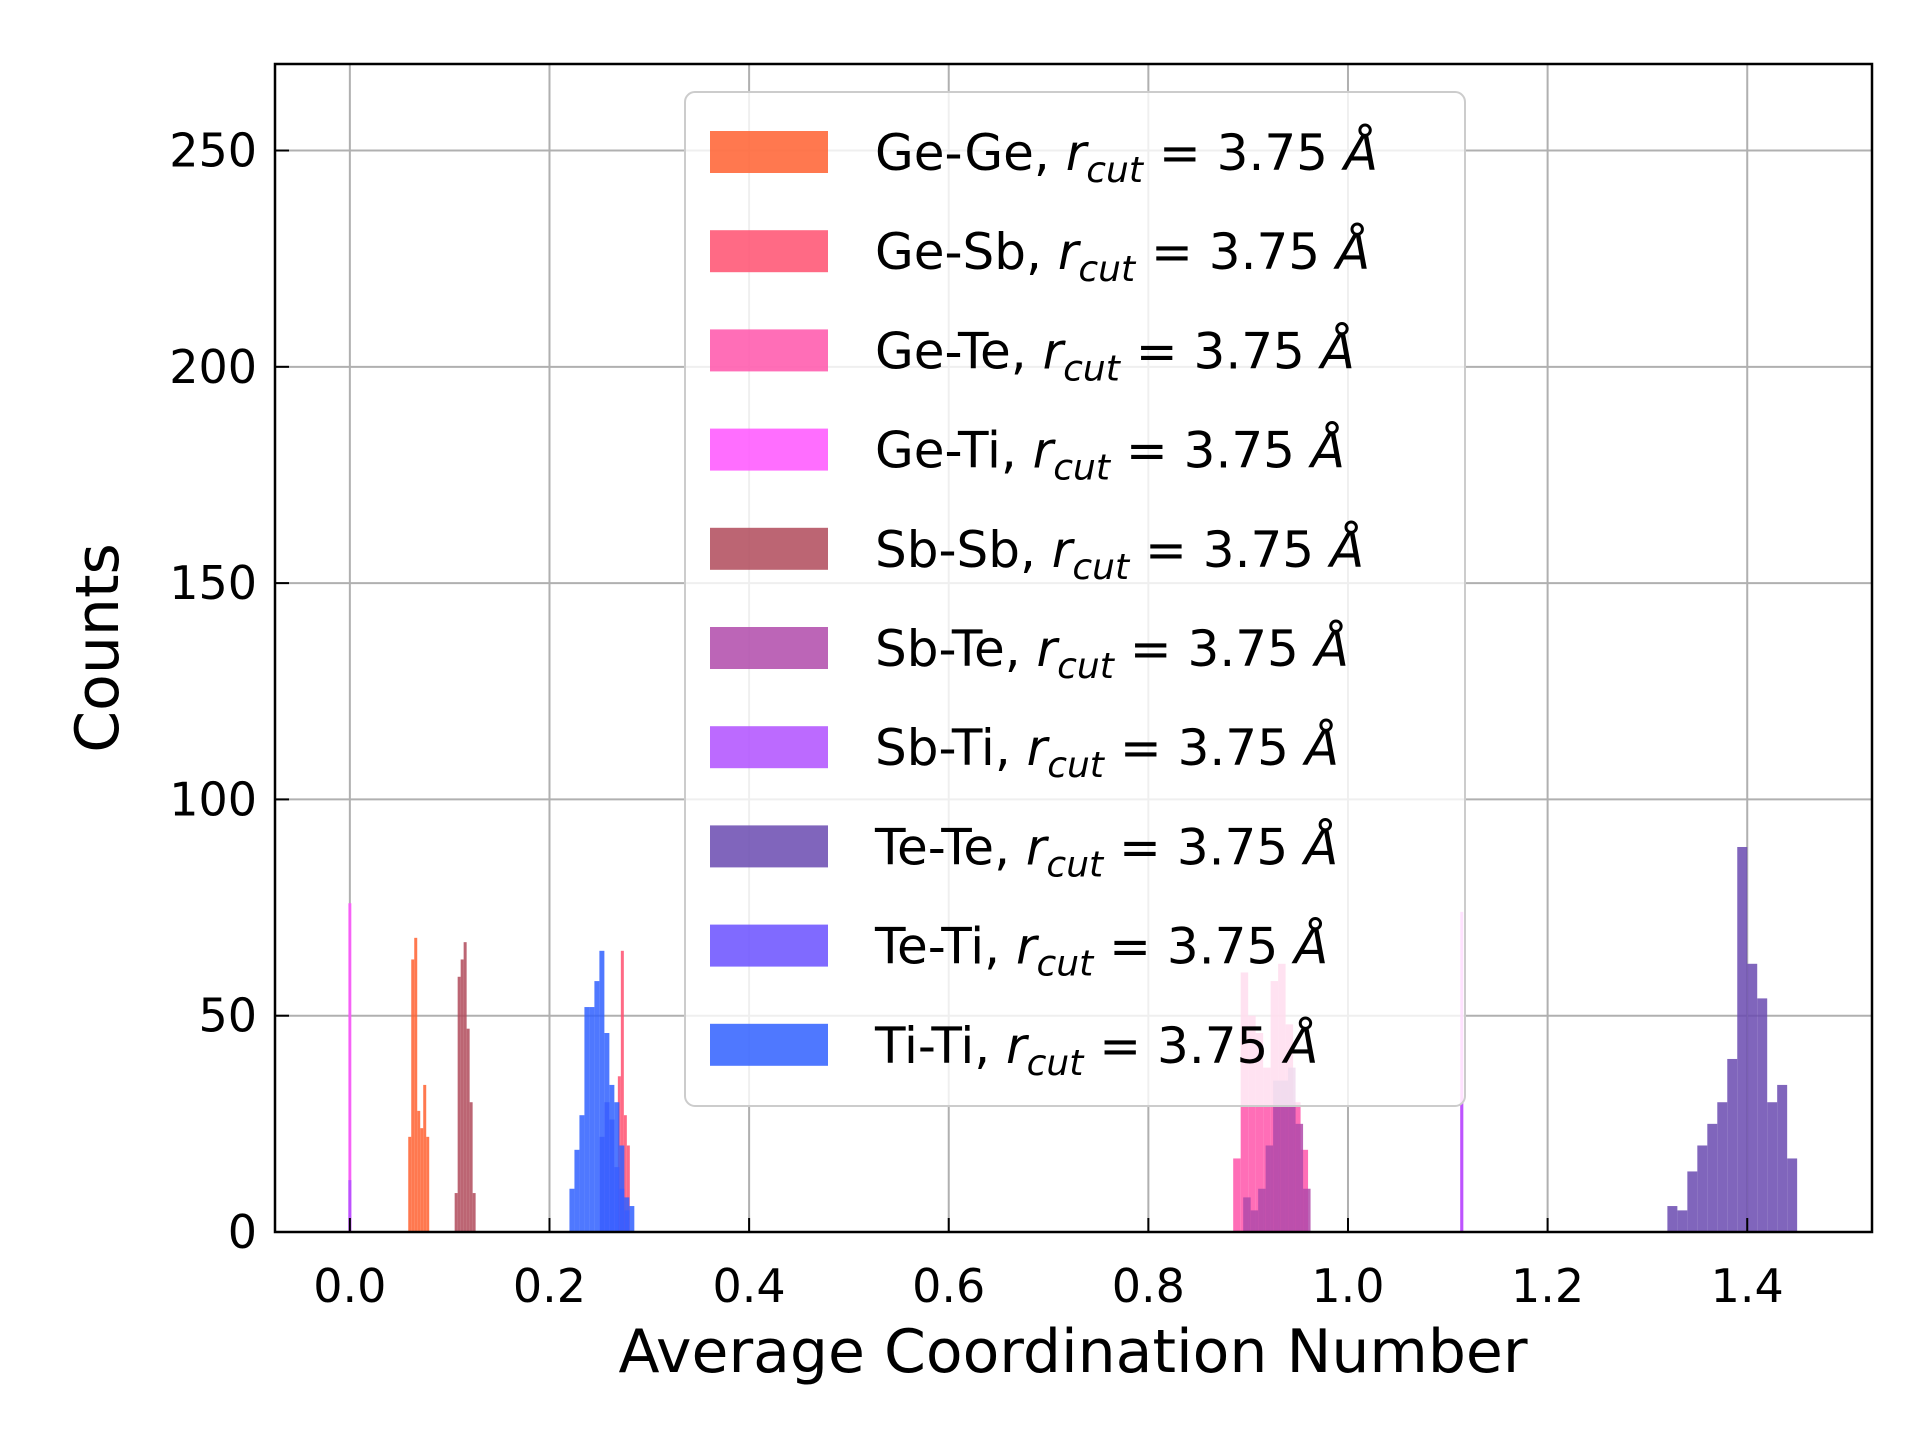  What do you see at coordinates (1106, 851) in the screenshot?
I see `legend-label: Te-Te, rcut = 3.75 Å` at bounding box center [1106, 851].